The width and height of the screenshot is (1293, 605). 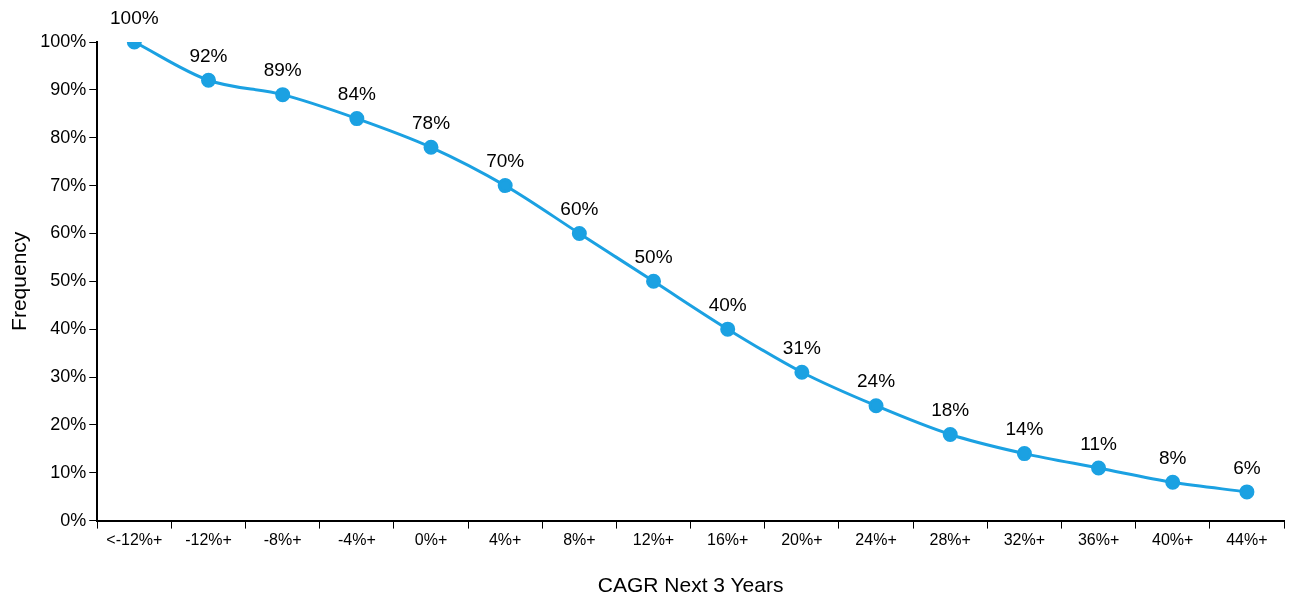 What do you see at coordinates (431, 539) in the screenshot?
I see `x-tick-label: 0%+` at bounding box center [431, 539].